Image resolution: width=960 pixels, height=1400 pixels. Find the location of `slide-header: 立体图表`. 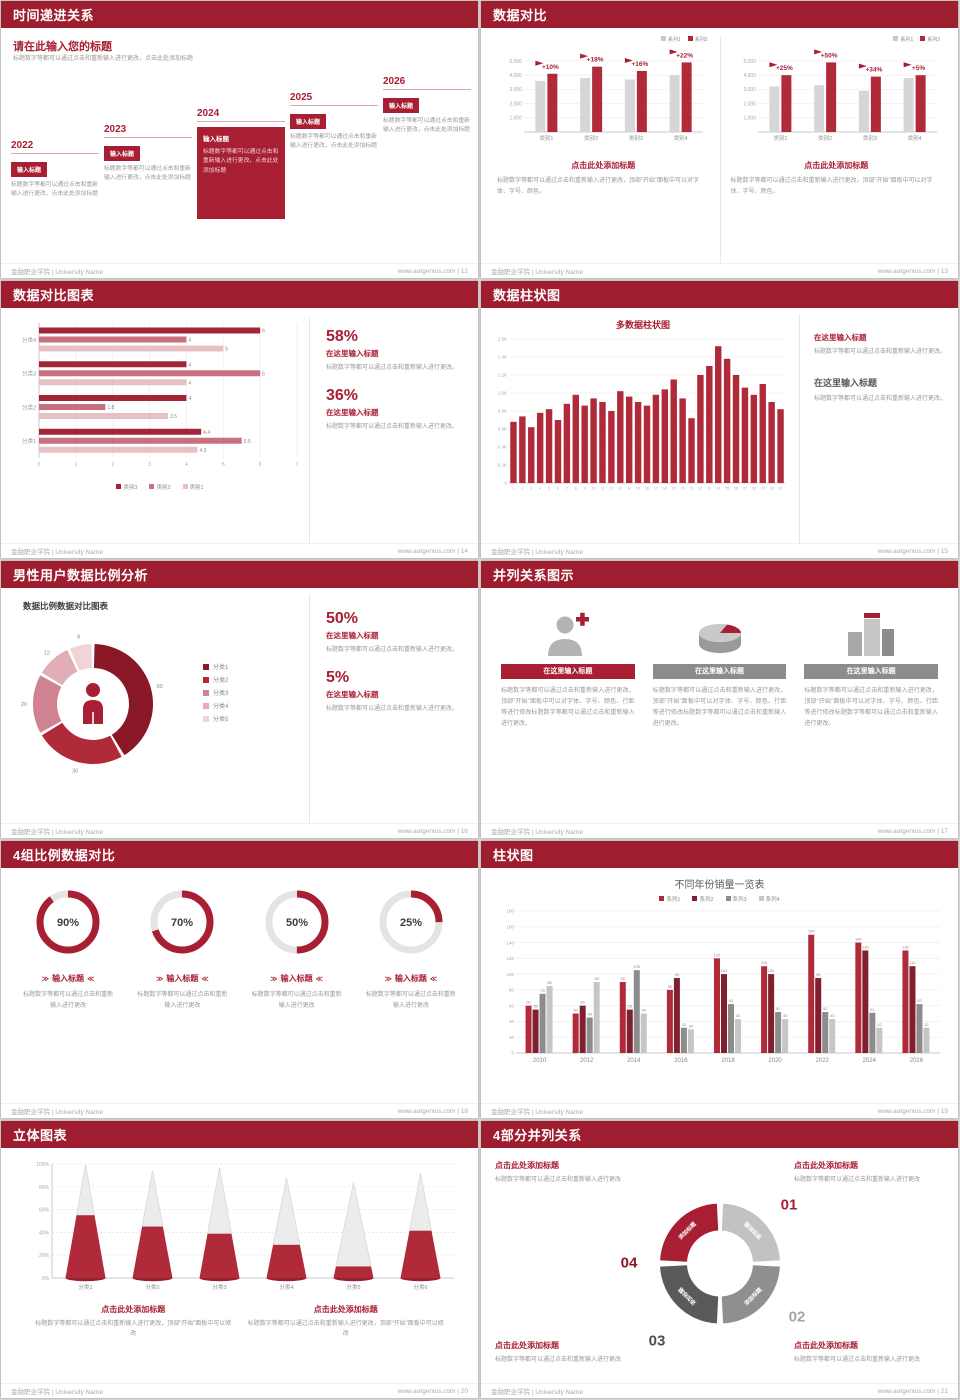

slide-header: 立体图表 is located at coordinates (239, 1134).